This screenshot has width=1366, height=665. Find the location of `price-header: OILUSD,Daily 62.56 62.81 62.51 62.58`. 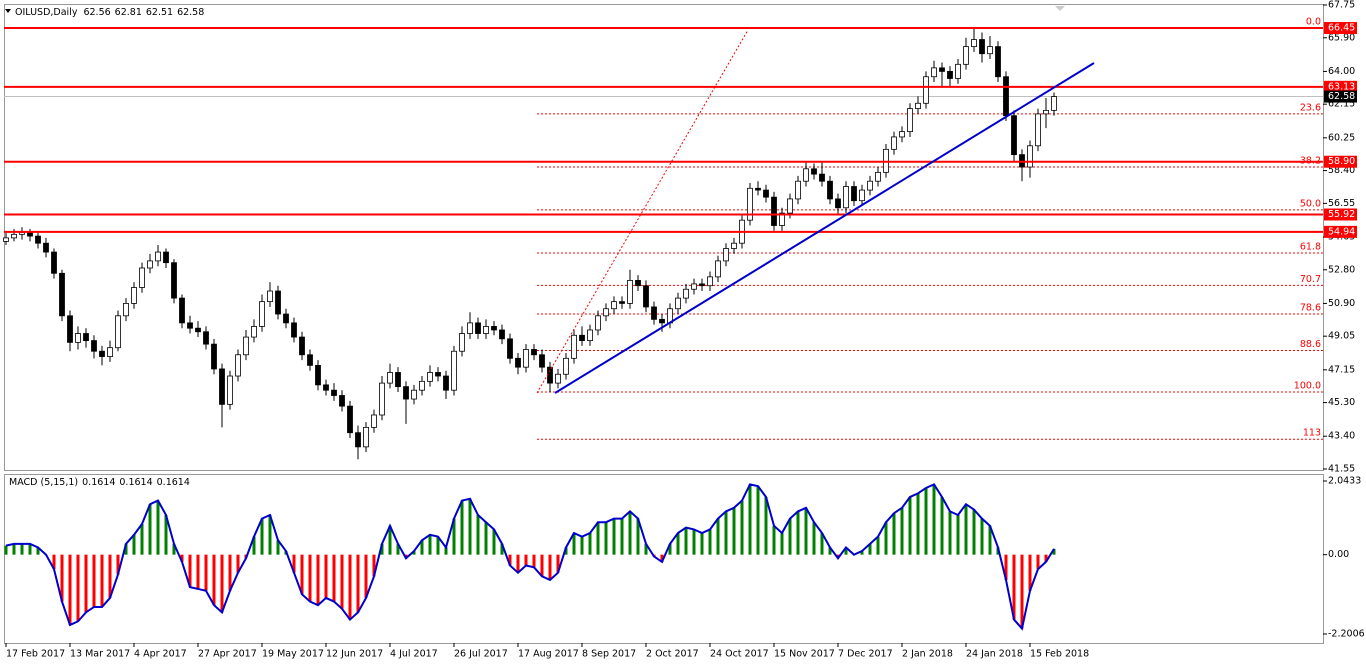

price-header: OILUSD,Daily 62.56 62.81 62.51 62.58 is located at coordinates (109, 12).